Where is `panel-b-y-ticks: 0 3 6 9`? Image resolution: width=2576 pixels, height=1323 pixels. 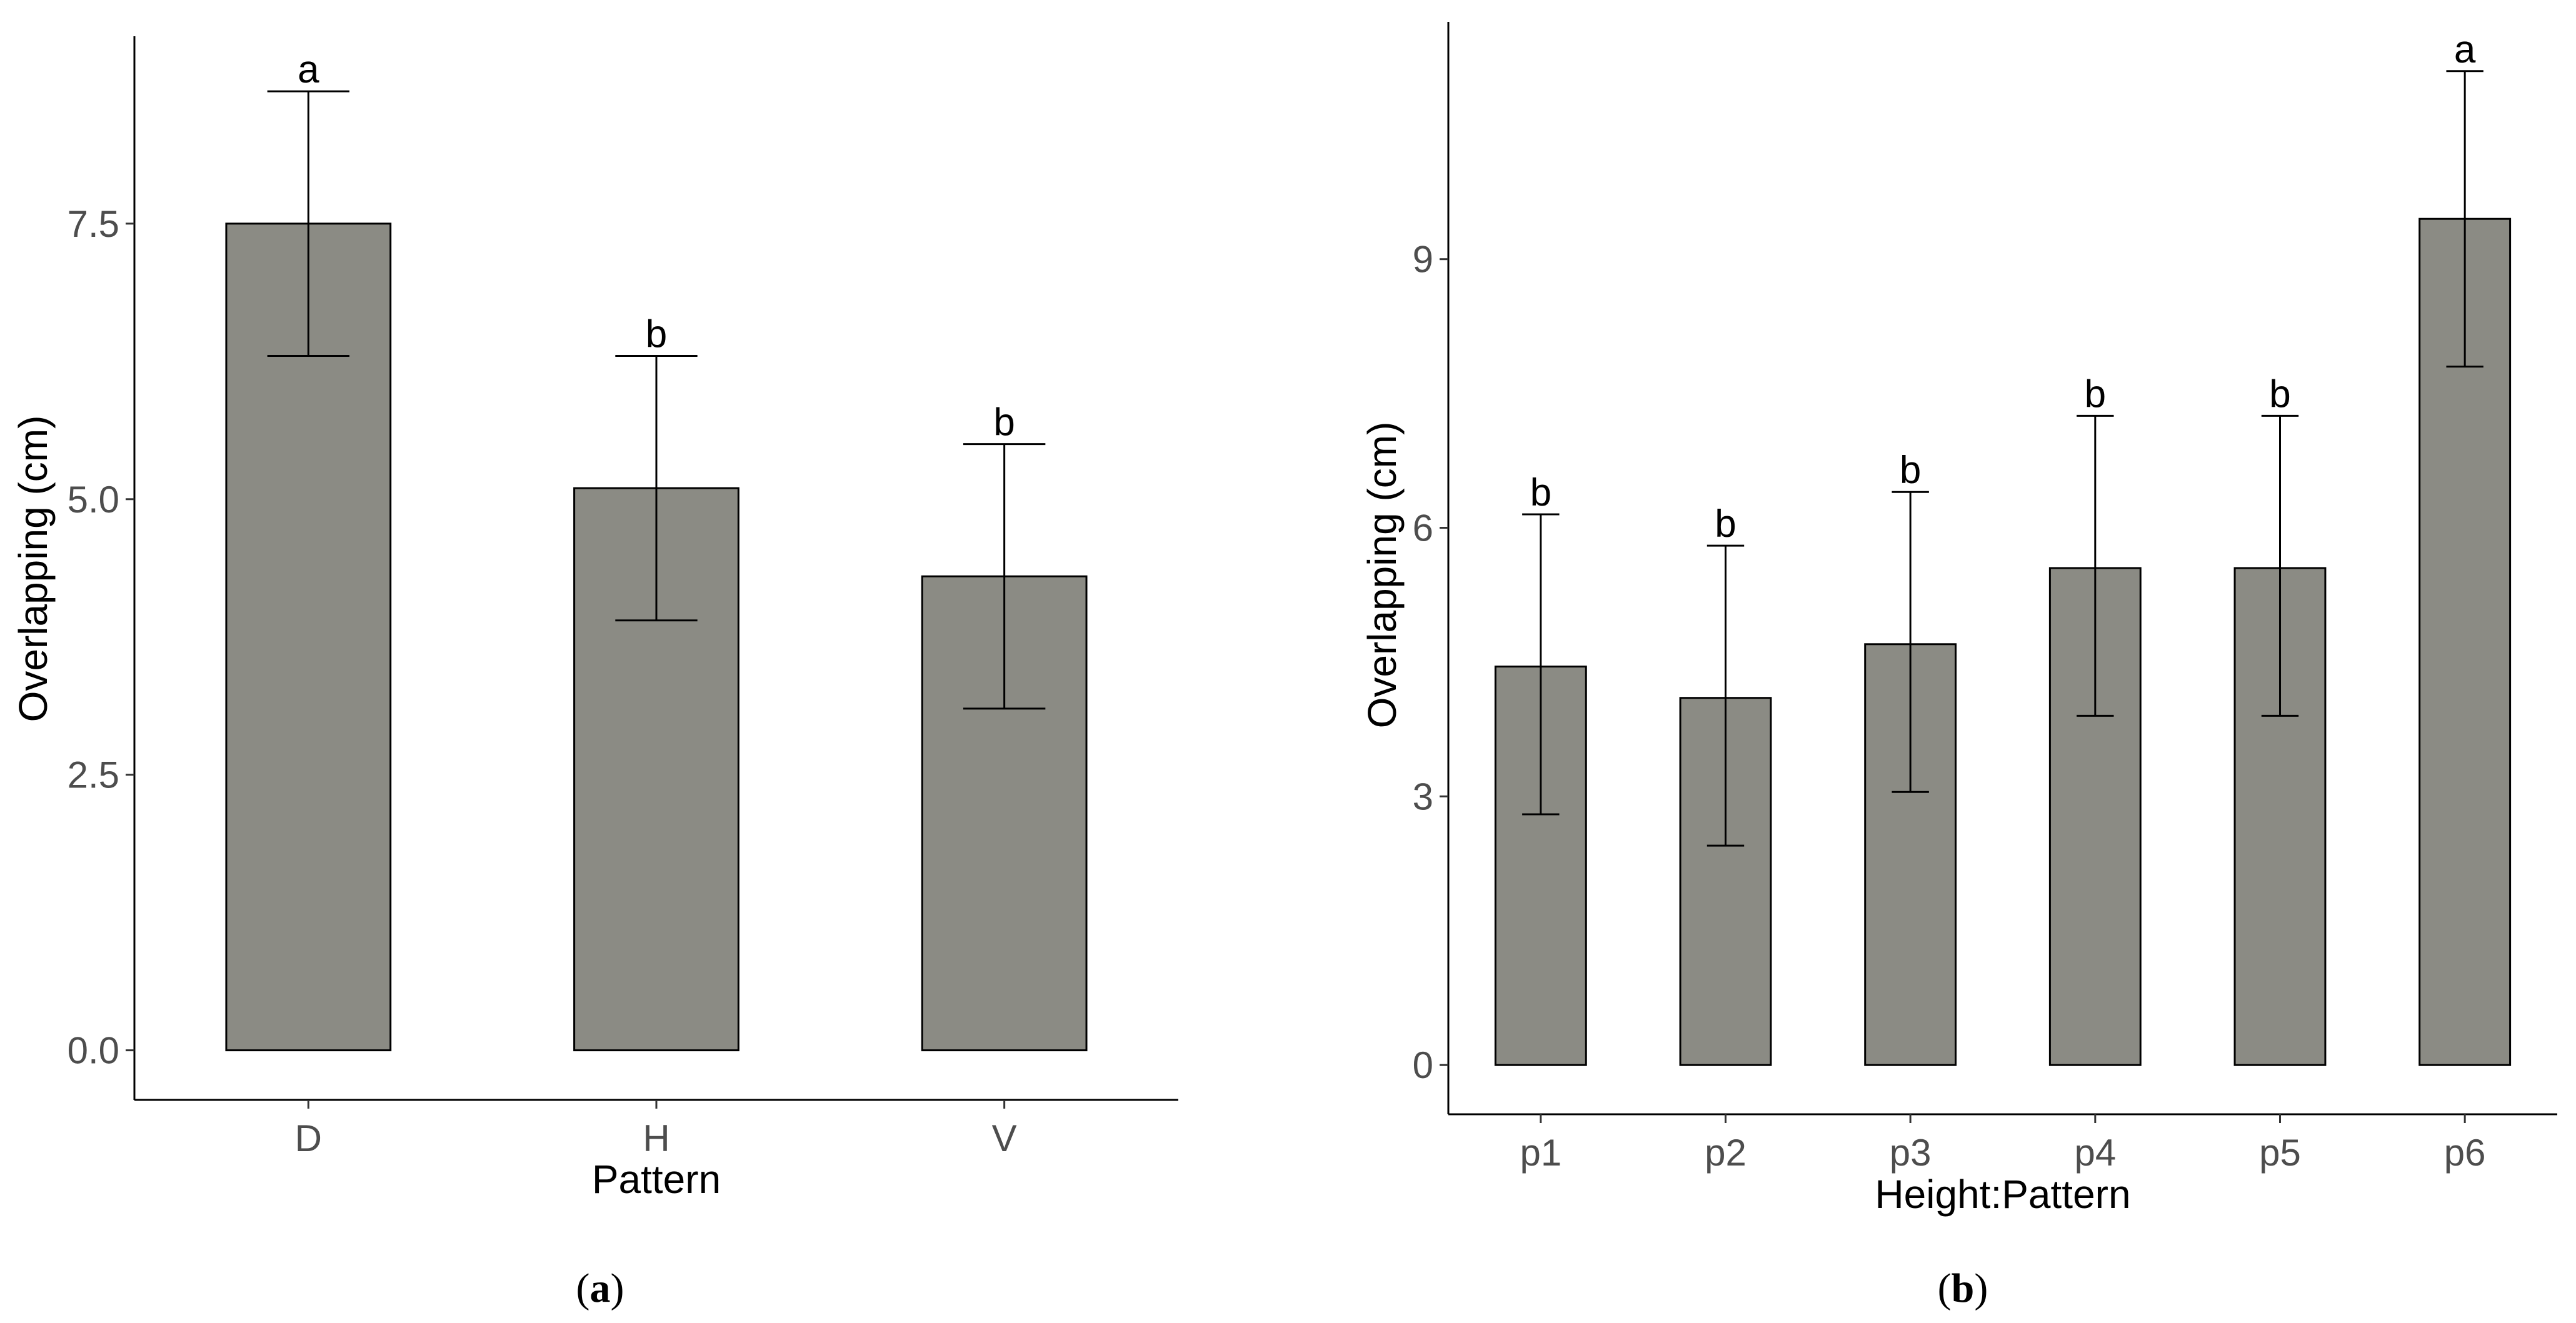 panel-b-y-ticks: 0 3 6 9 is located at coordinates (1430, 662).